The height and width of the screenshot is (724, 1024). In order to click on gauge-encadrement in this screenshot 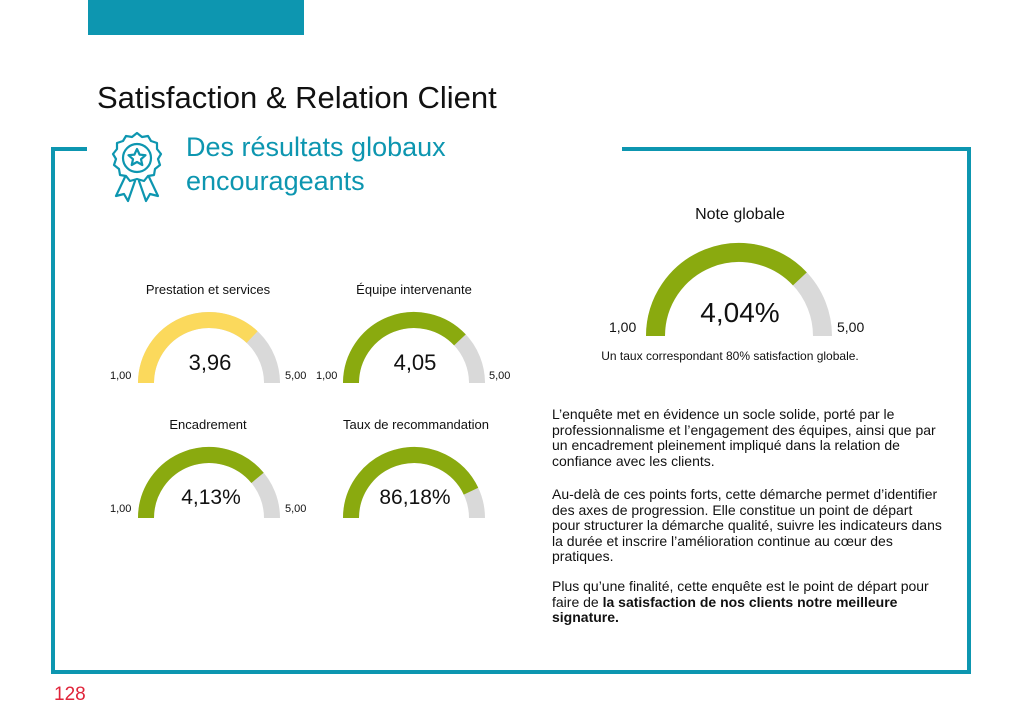, I will do `click(209, 482)`.